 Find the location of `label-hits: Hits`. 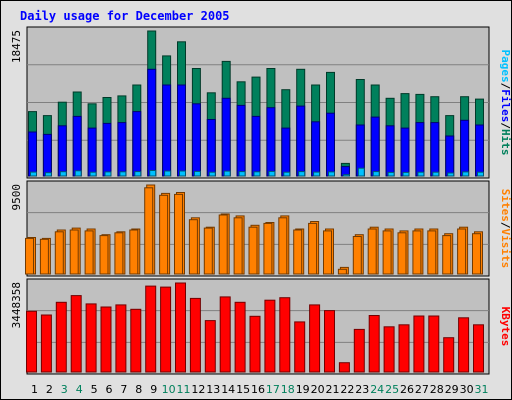

label-hits: Hits is located at coordinates (505, 142).